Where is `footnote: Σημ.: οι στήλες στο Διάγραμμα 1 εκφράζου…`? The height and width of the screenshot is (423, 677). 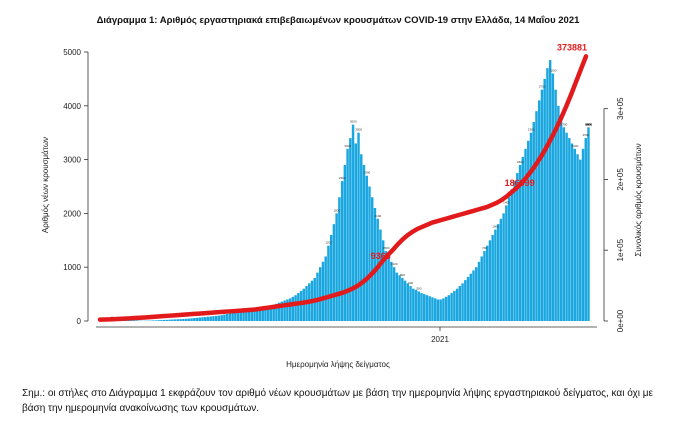 footnote: Σημ.: οι στήλες στο Διάγραμμα 1 εκφράζου… is located at coordinates (337, 401).